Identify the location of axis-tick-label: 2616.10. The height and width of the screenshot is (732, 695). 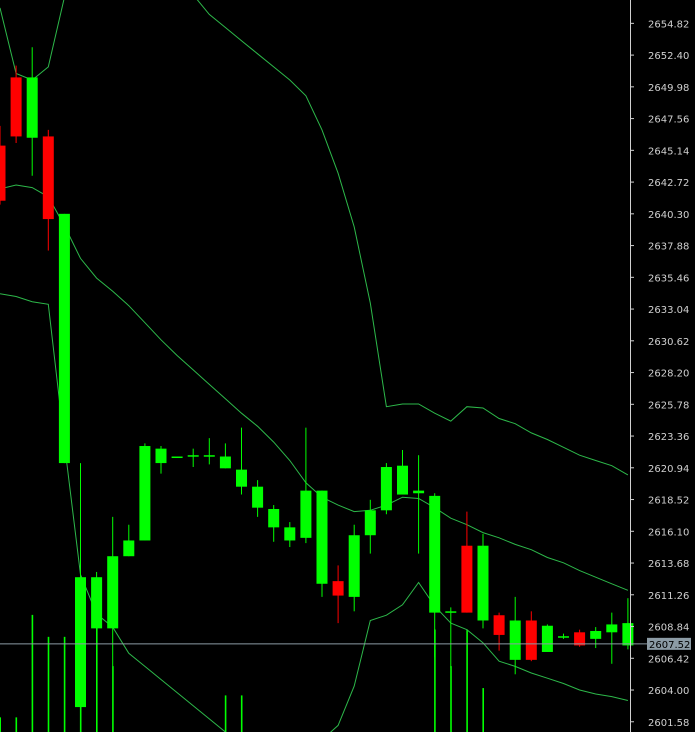
(668, 532).